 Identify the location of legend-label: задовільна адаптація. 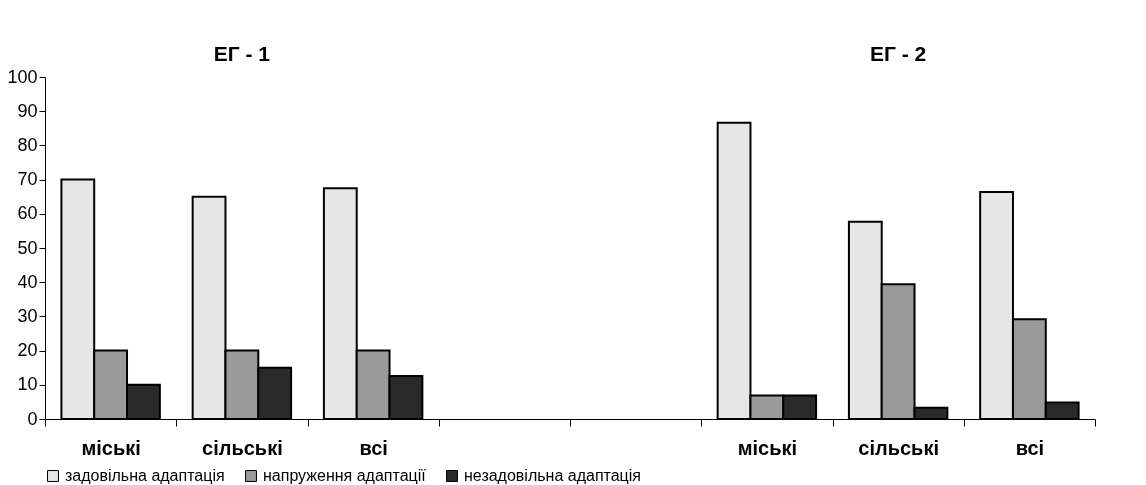
(145, 475).